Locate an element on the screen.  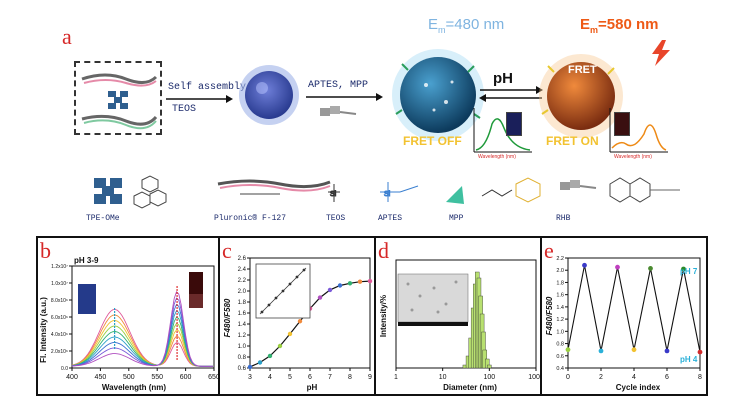
svg-text: Si is located at coordinates (387, 194).